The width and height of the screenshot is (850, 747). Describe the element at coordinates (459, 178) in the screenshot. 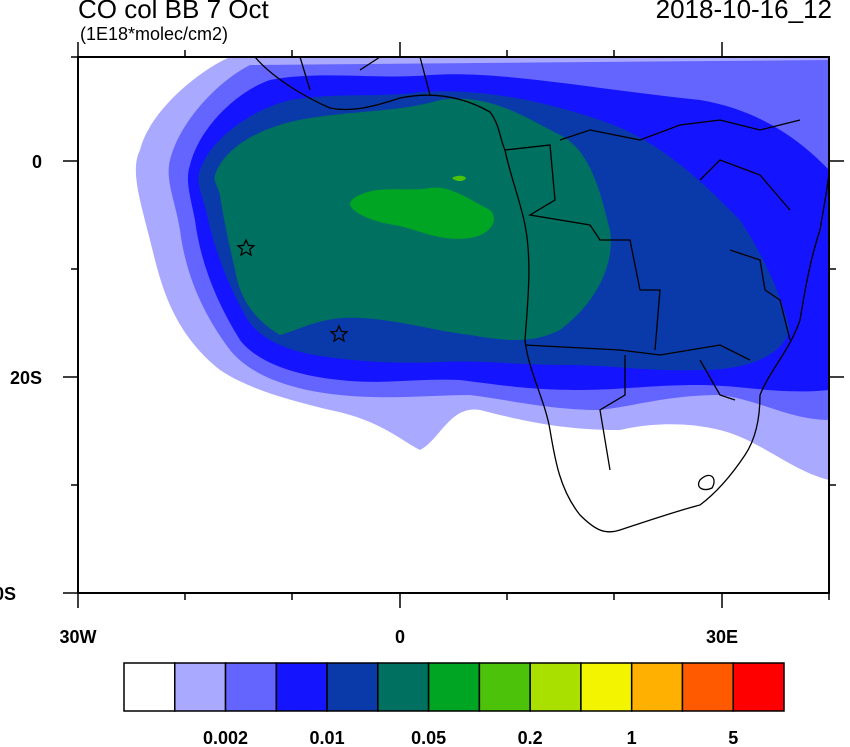

I see `contour-green-small` at that location.